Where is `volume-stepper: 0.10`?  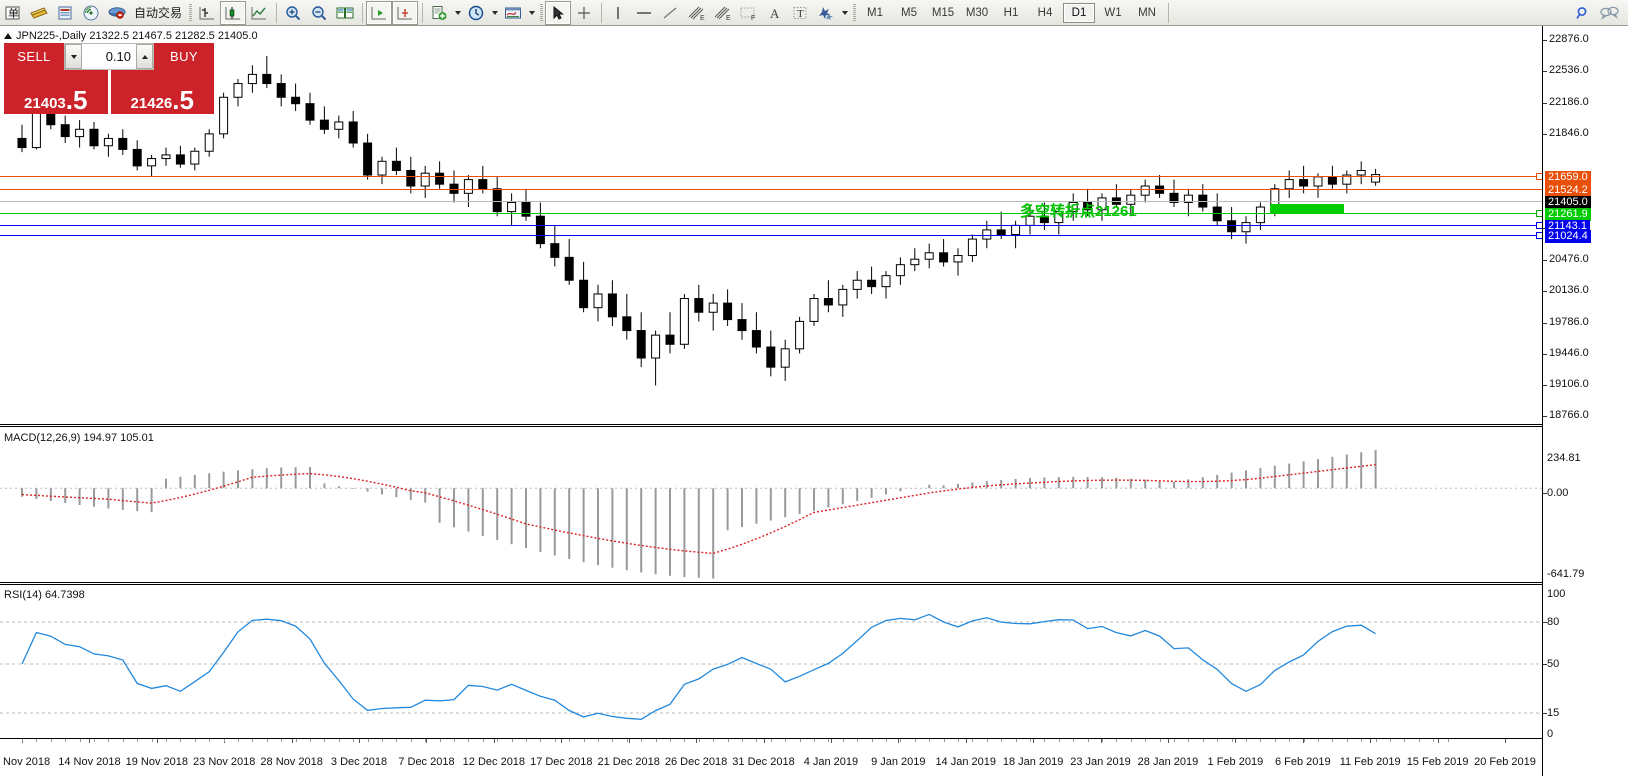
volume-stepper: 0.10 is located at coordinates (109, 56).